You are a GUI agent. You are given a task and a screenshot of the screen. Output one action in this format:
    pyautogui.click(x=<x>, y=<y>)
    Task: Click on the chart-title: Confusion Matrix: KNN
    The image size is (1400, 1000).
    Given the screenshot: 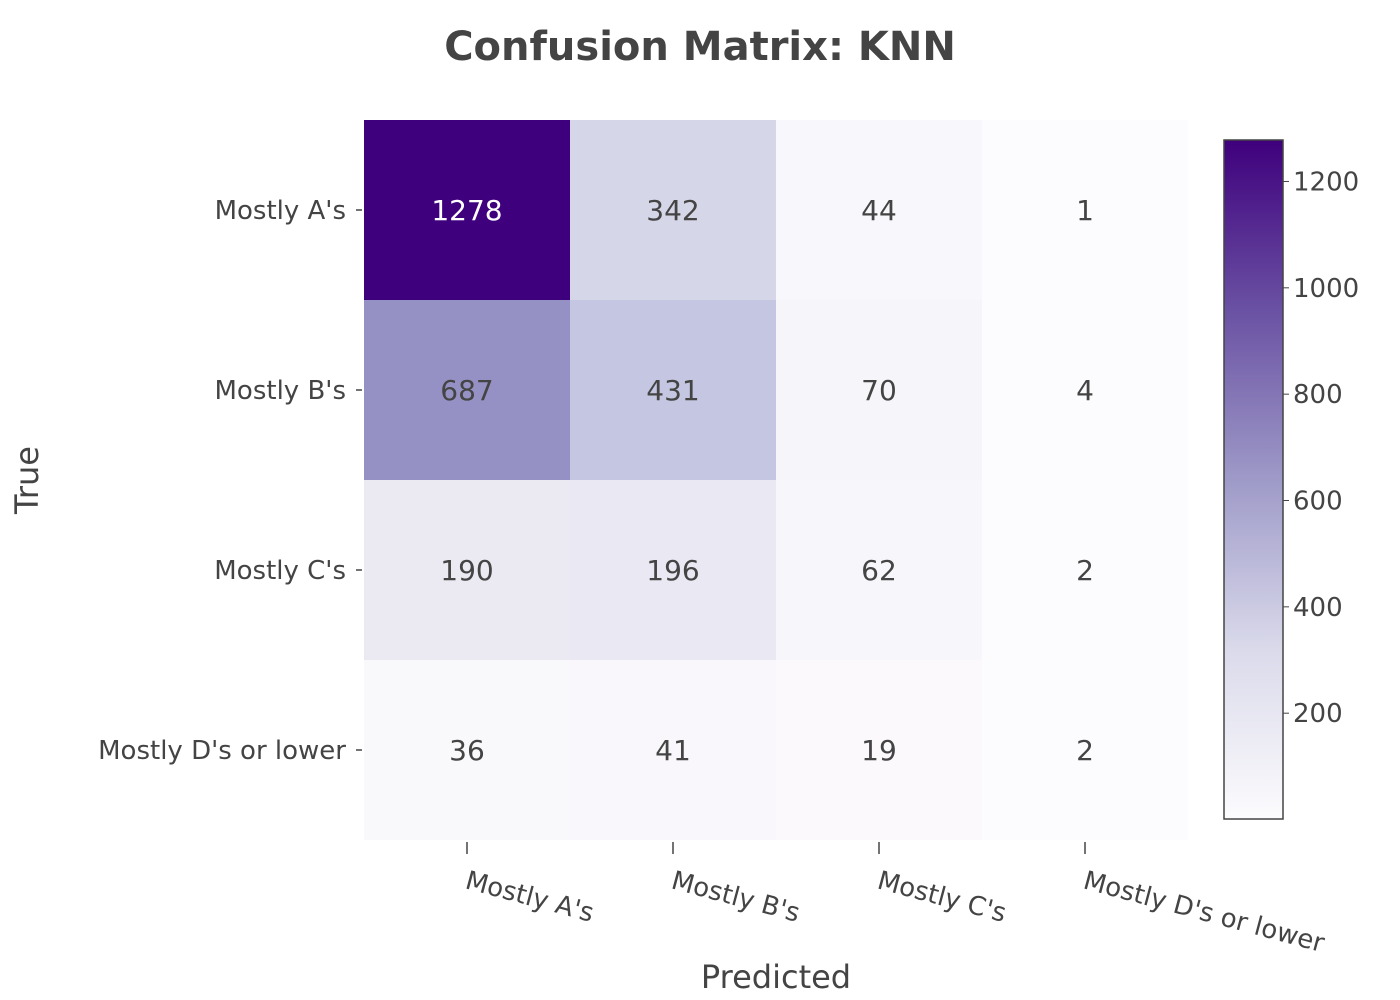 What is the action you would take?
    pyautogui.click(x=700, y=47)
    